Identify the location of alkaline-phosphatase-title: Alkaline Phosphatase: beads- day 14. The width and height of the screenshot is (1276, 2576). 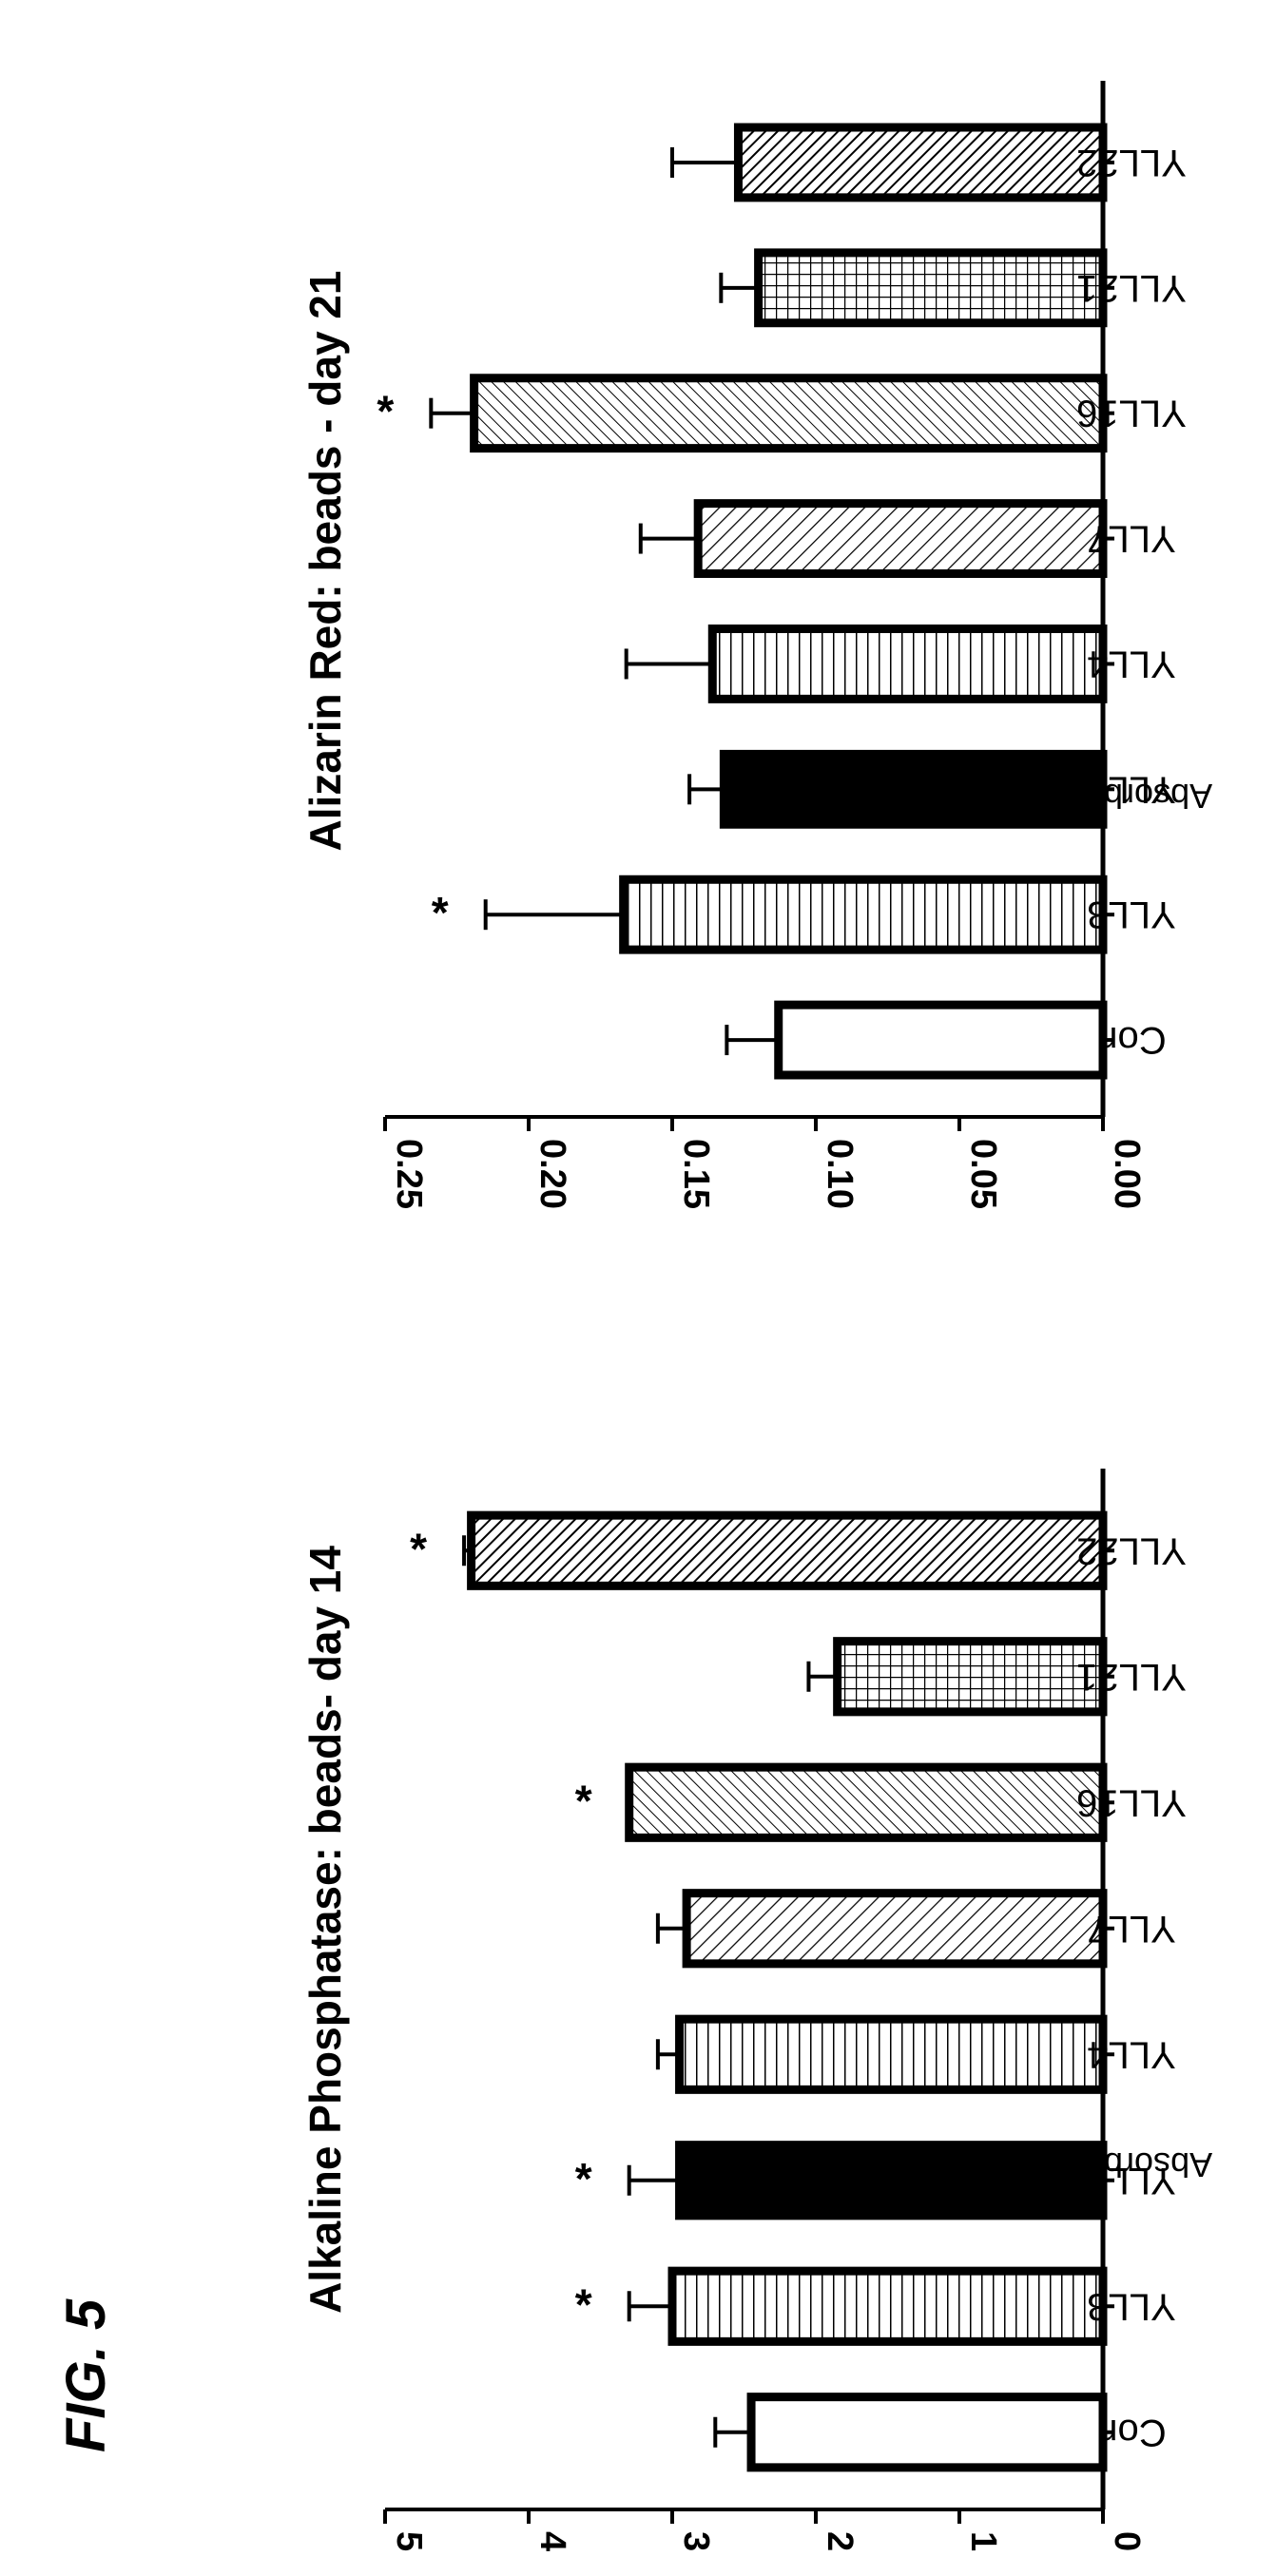
(325, 1930).